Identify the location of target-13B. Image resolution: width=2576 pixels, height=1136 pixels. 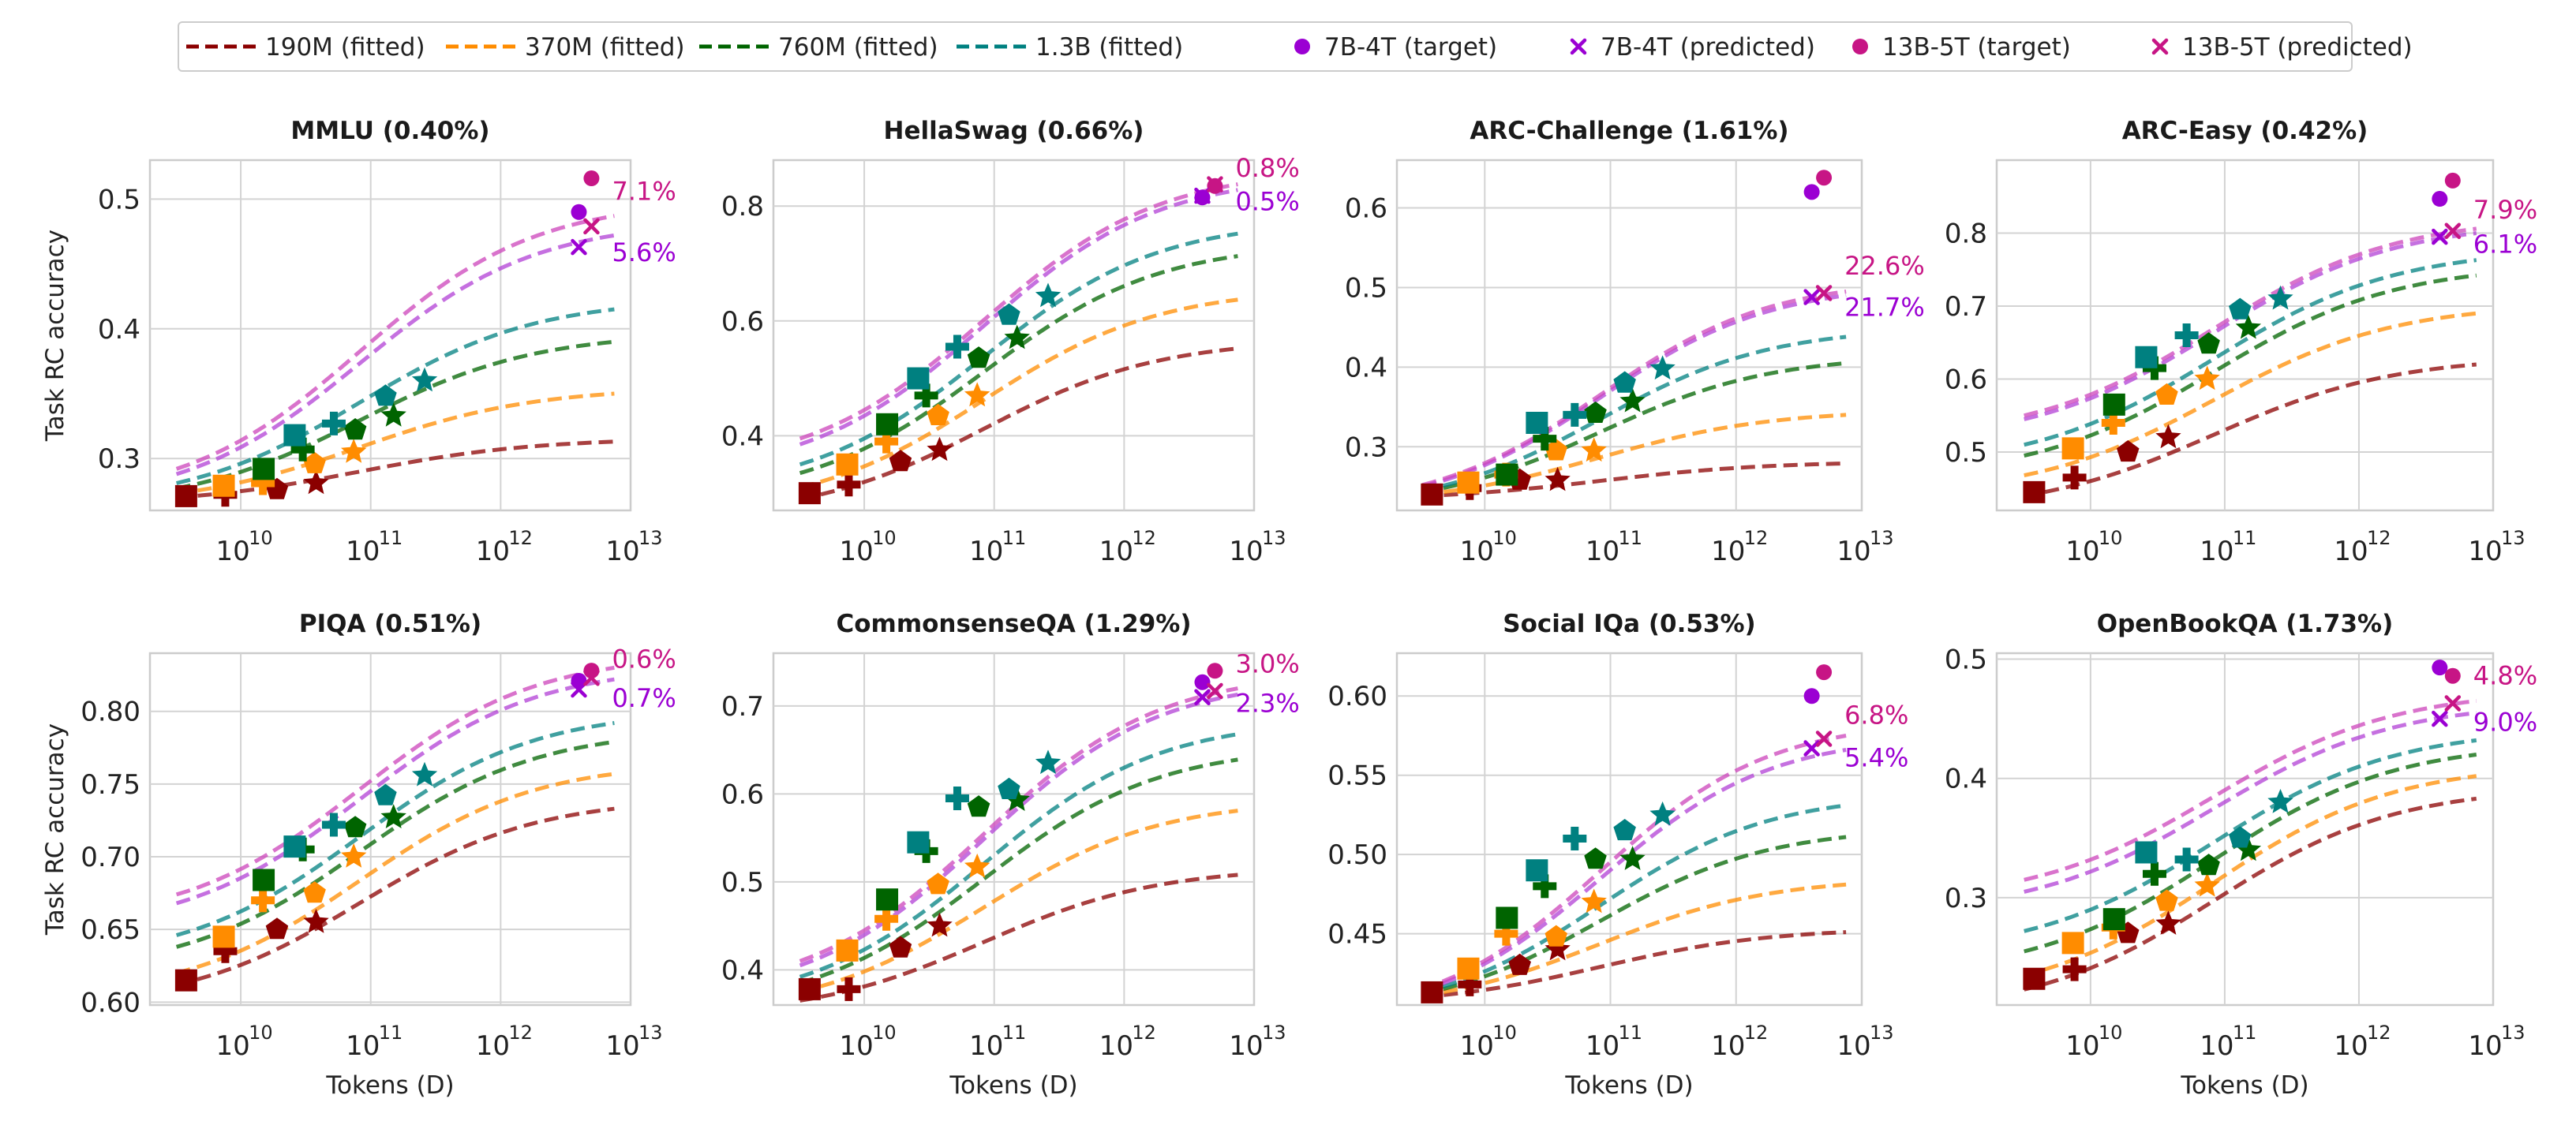
(1824, 673).